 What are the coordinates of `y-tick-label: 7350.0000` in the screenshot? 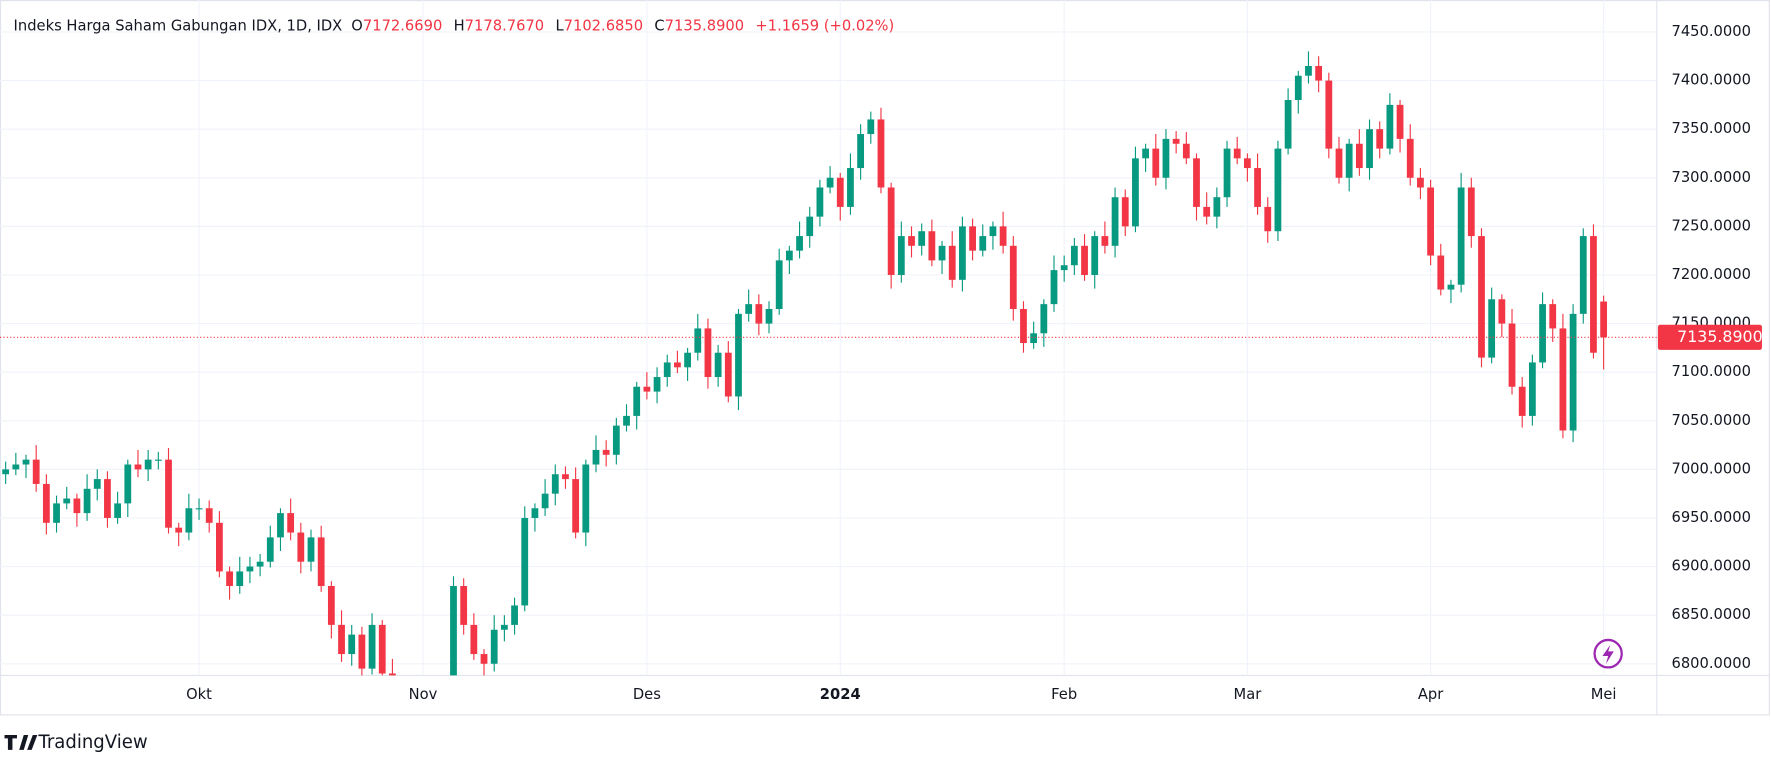 It's located at (1710, 128).